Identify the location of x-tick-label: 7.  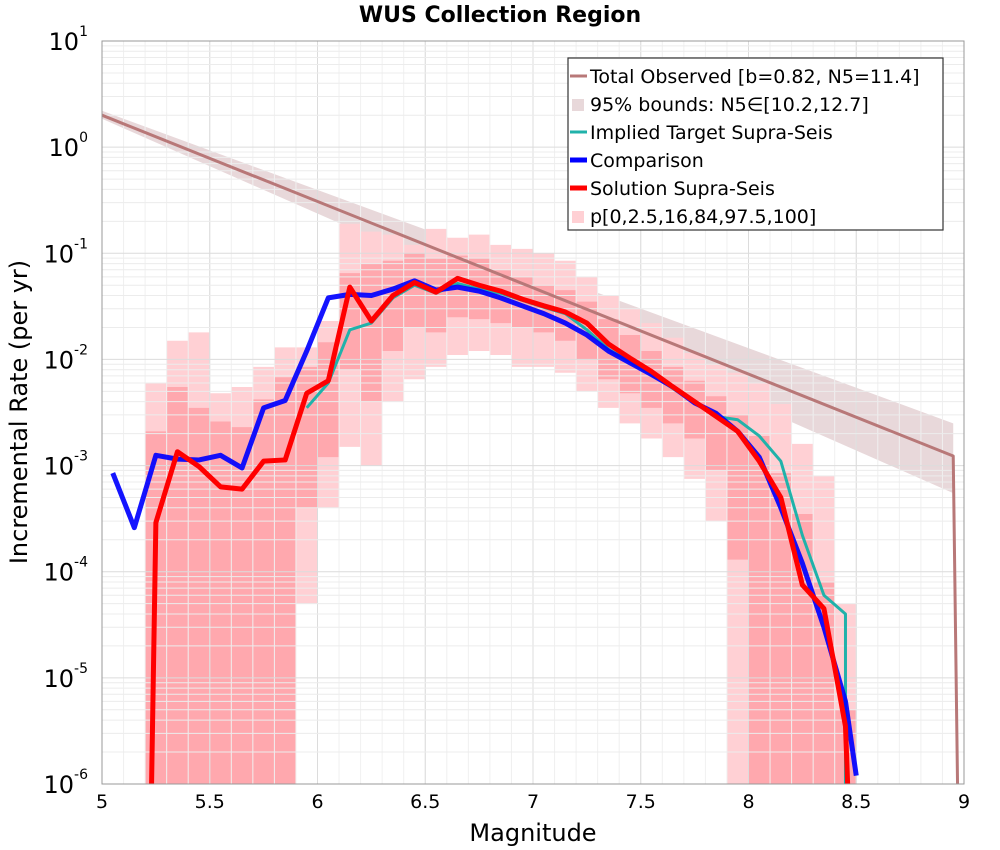
(533, 802).